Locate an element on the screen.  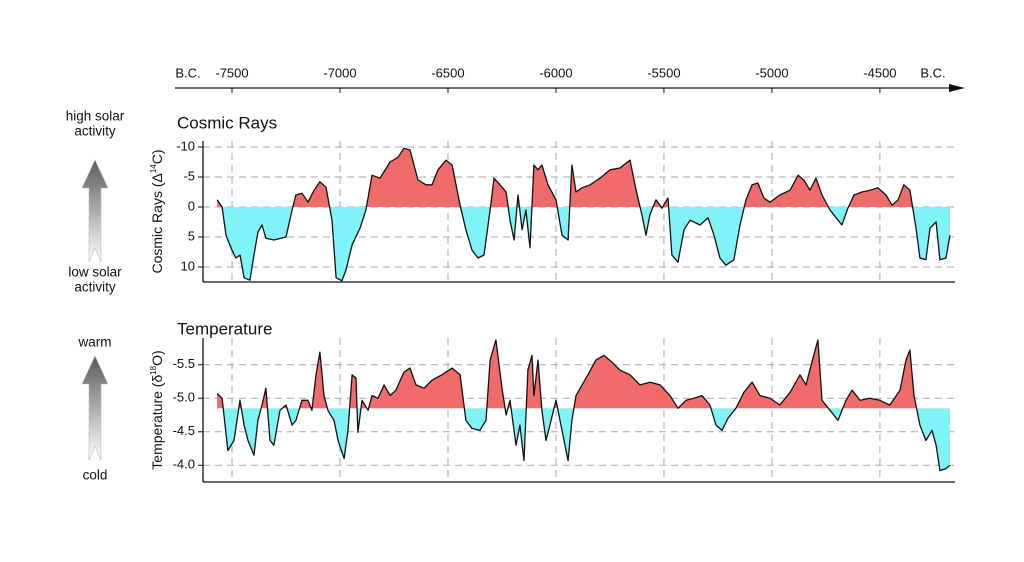
indicator-bottom-label: cold is located at coordinates (95, 475).